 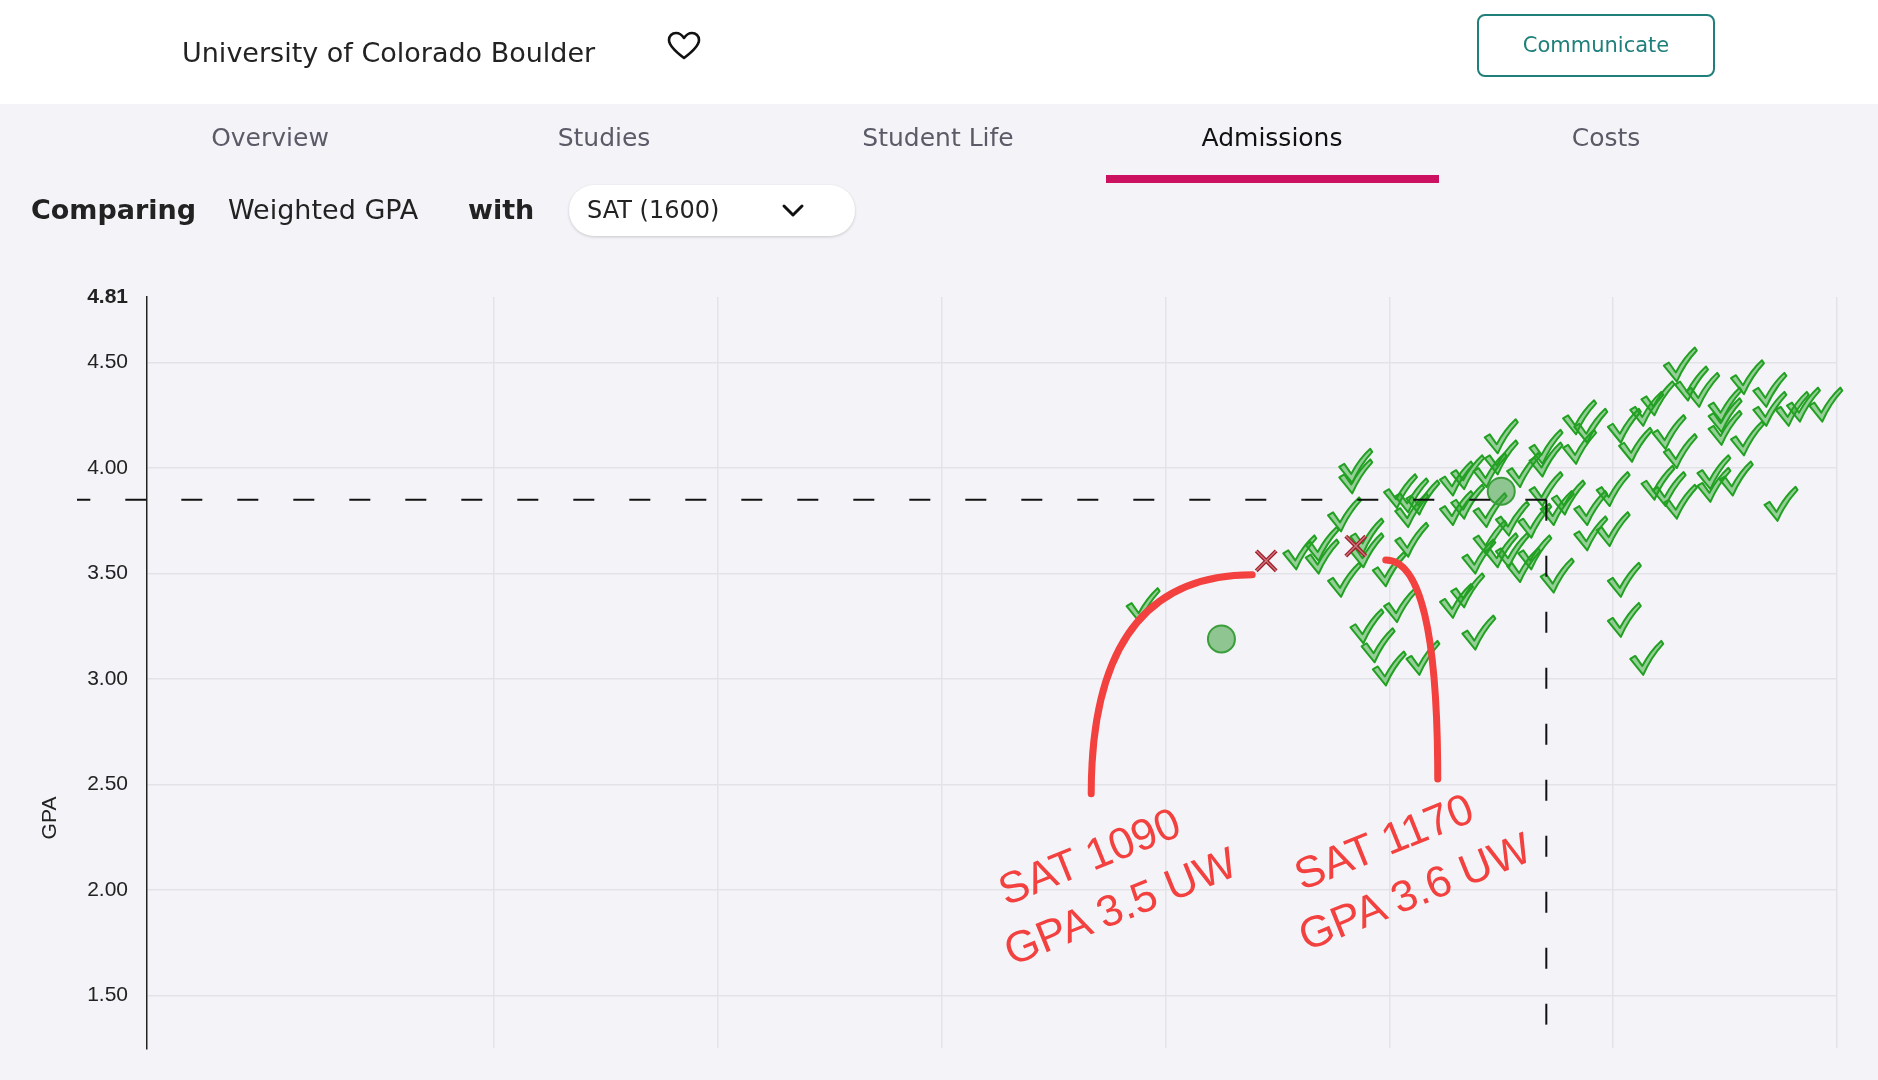 What do you see at coordinates (501, 210) in the screenshot?
I see `text: with` at bounding box center [501, 210].